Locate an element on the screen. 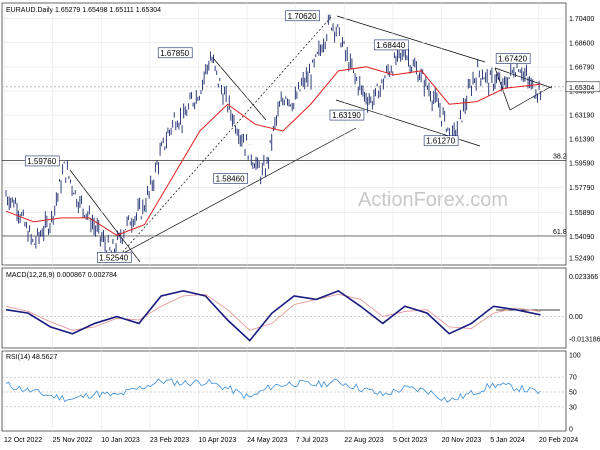 The image size is (600, 450). x-tick-label: 5 Oct 2023 is located at coordinates (410, 440).